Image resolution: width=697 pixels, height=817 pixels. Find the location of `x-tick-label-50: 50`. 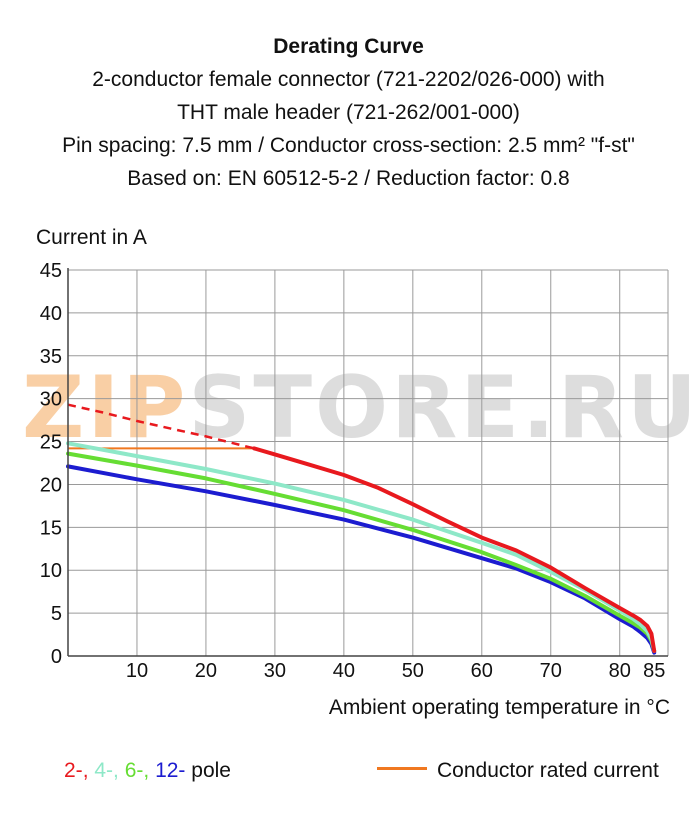

x-tick-label-50: 50 is located at coordinates (413, 671).